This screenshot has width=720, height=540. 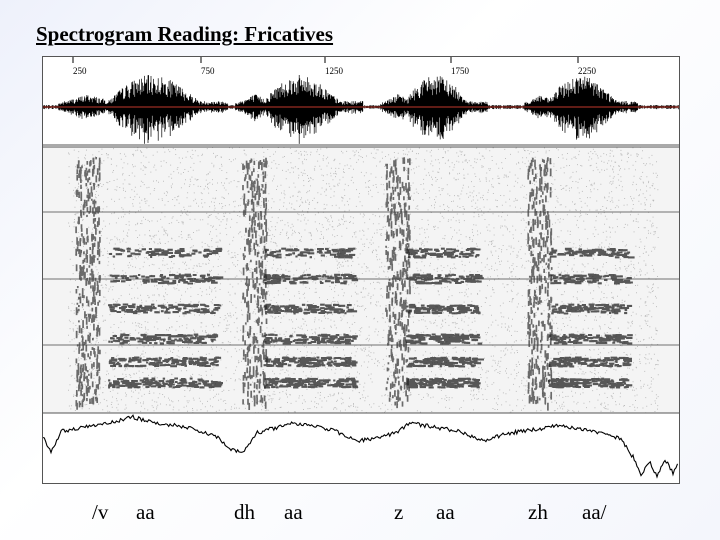 I want to click on time-tick-label: 250, so click(x=80, y=71).